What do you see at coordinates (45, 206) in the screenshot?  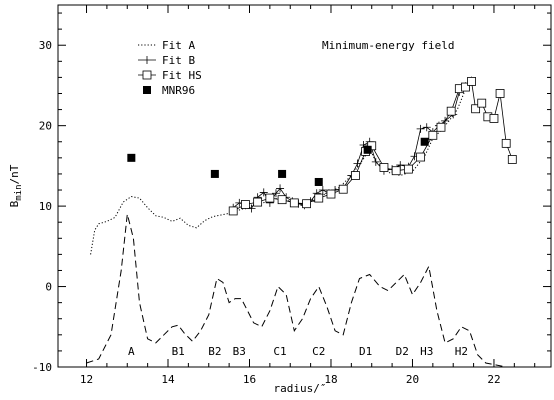 I see `y-tick-label: 10` at bounding box center [45, 206].